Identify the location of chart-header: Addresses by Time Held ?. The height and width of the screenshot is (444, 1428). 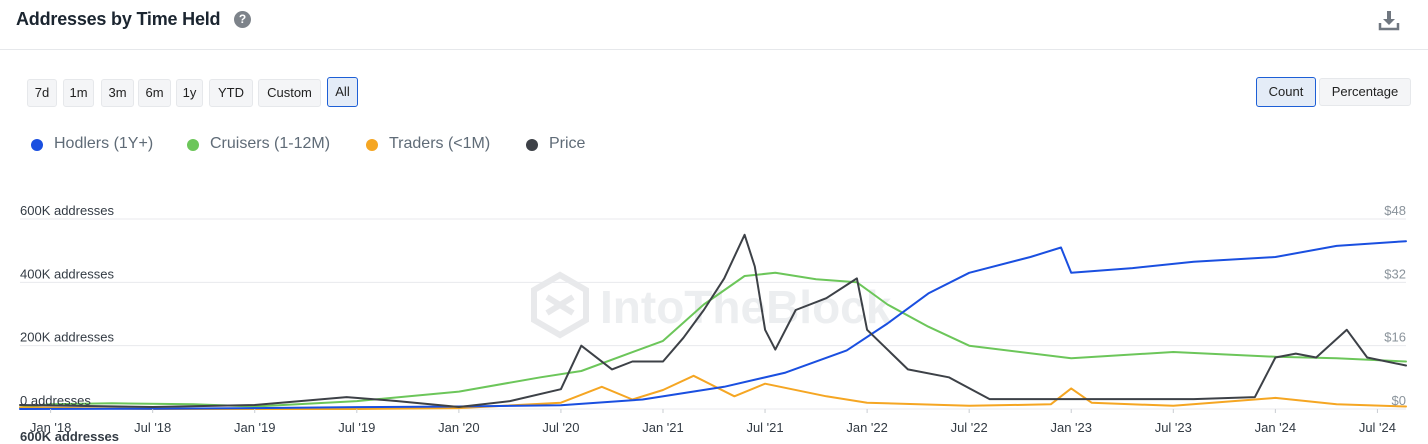
(714, 25).